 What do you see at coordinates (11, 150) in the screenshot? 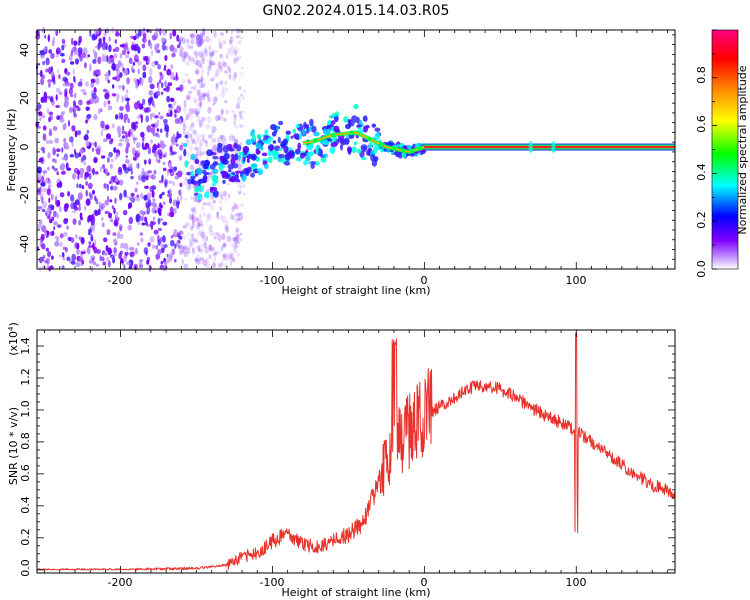
I see `spectrogram-y-label: Frequency (Hz)` at bounding box center [11, 150].